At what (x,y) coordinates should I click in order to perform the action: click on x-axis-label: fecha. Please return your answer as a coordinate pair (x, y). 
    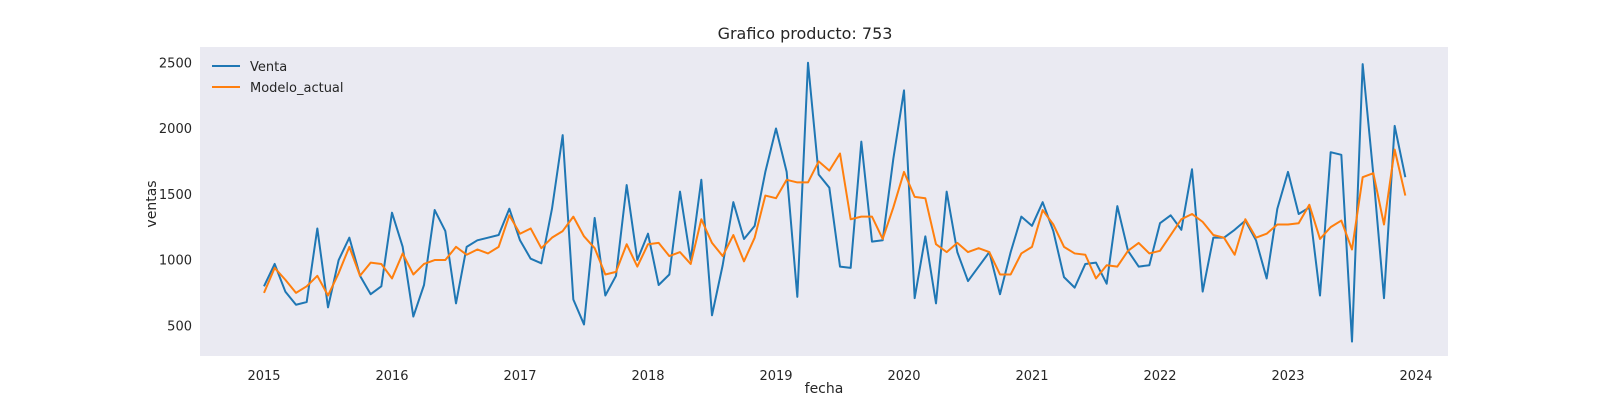
    Looking at the image, I should click on (824, 389).